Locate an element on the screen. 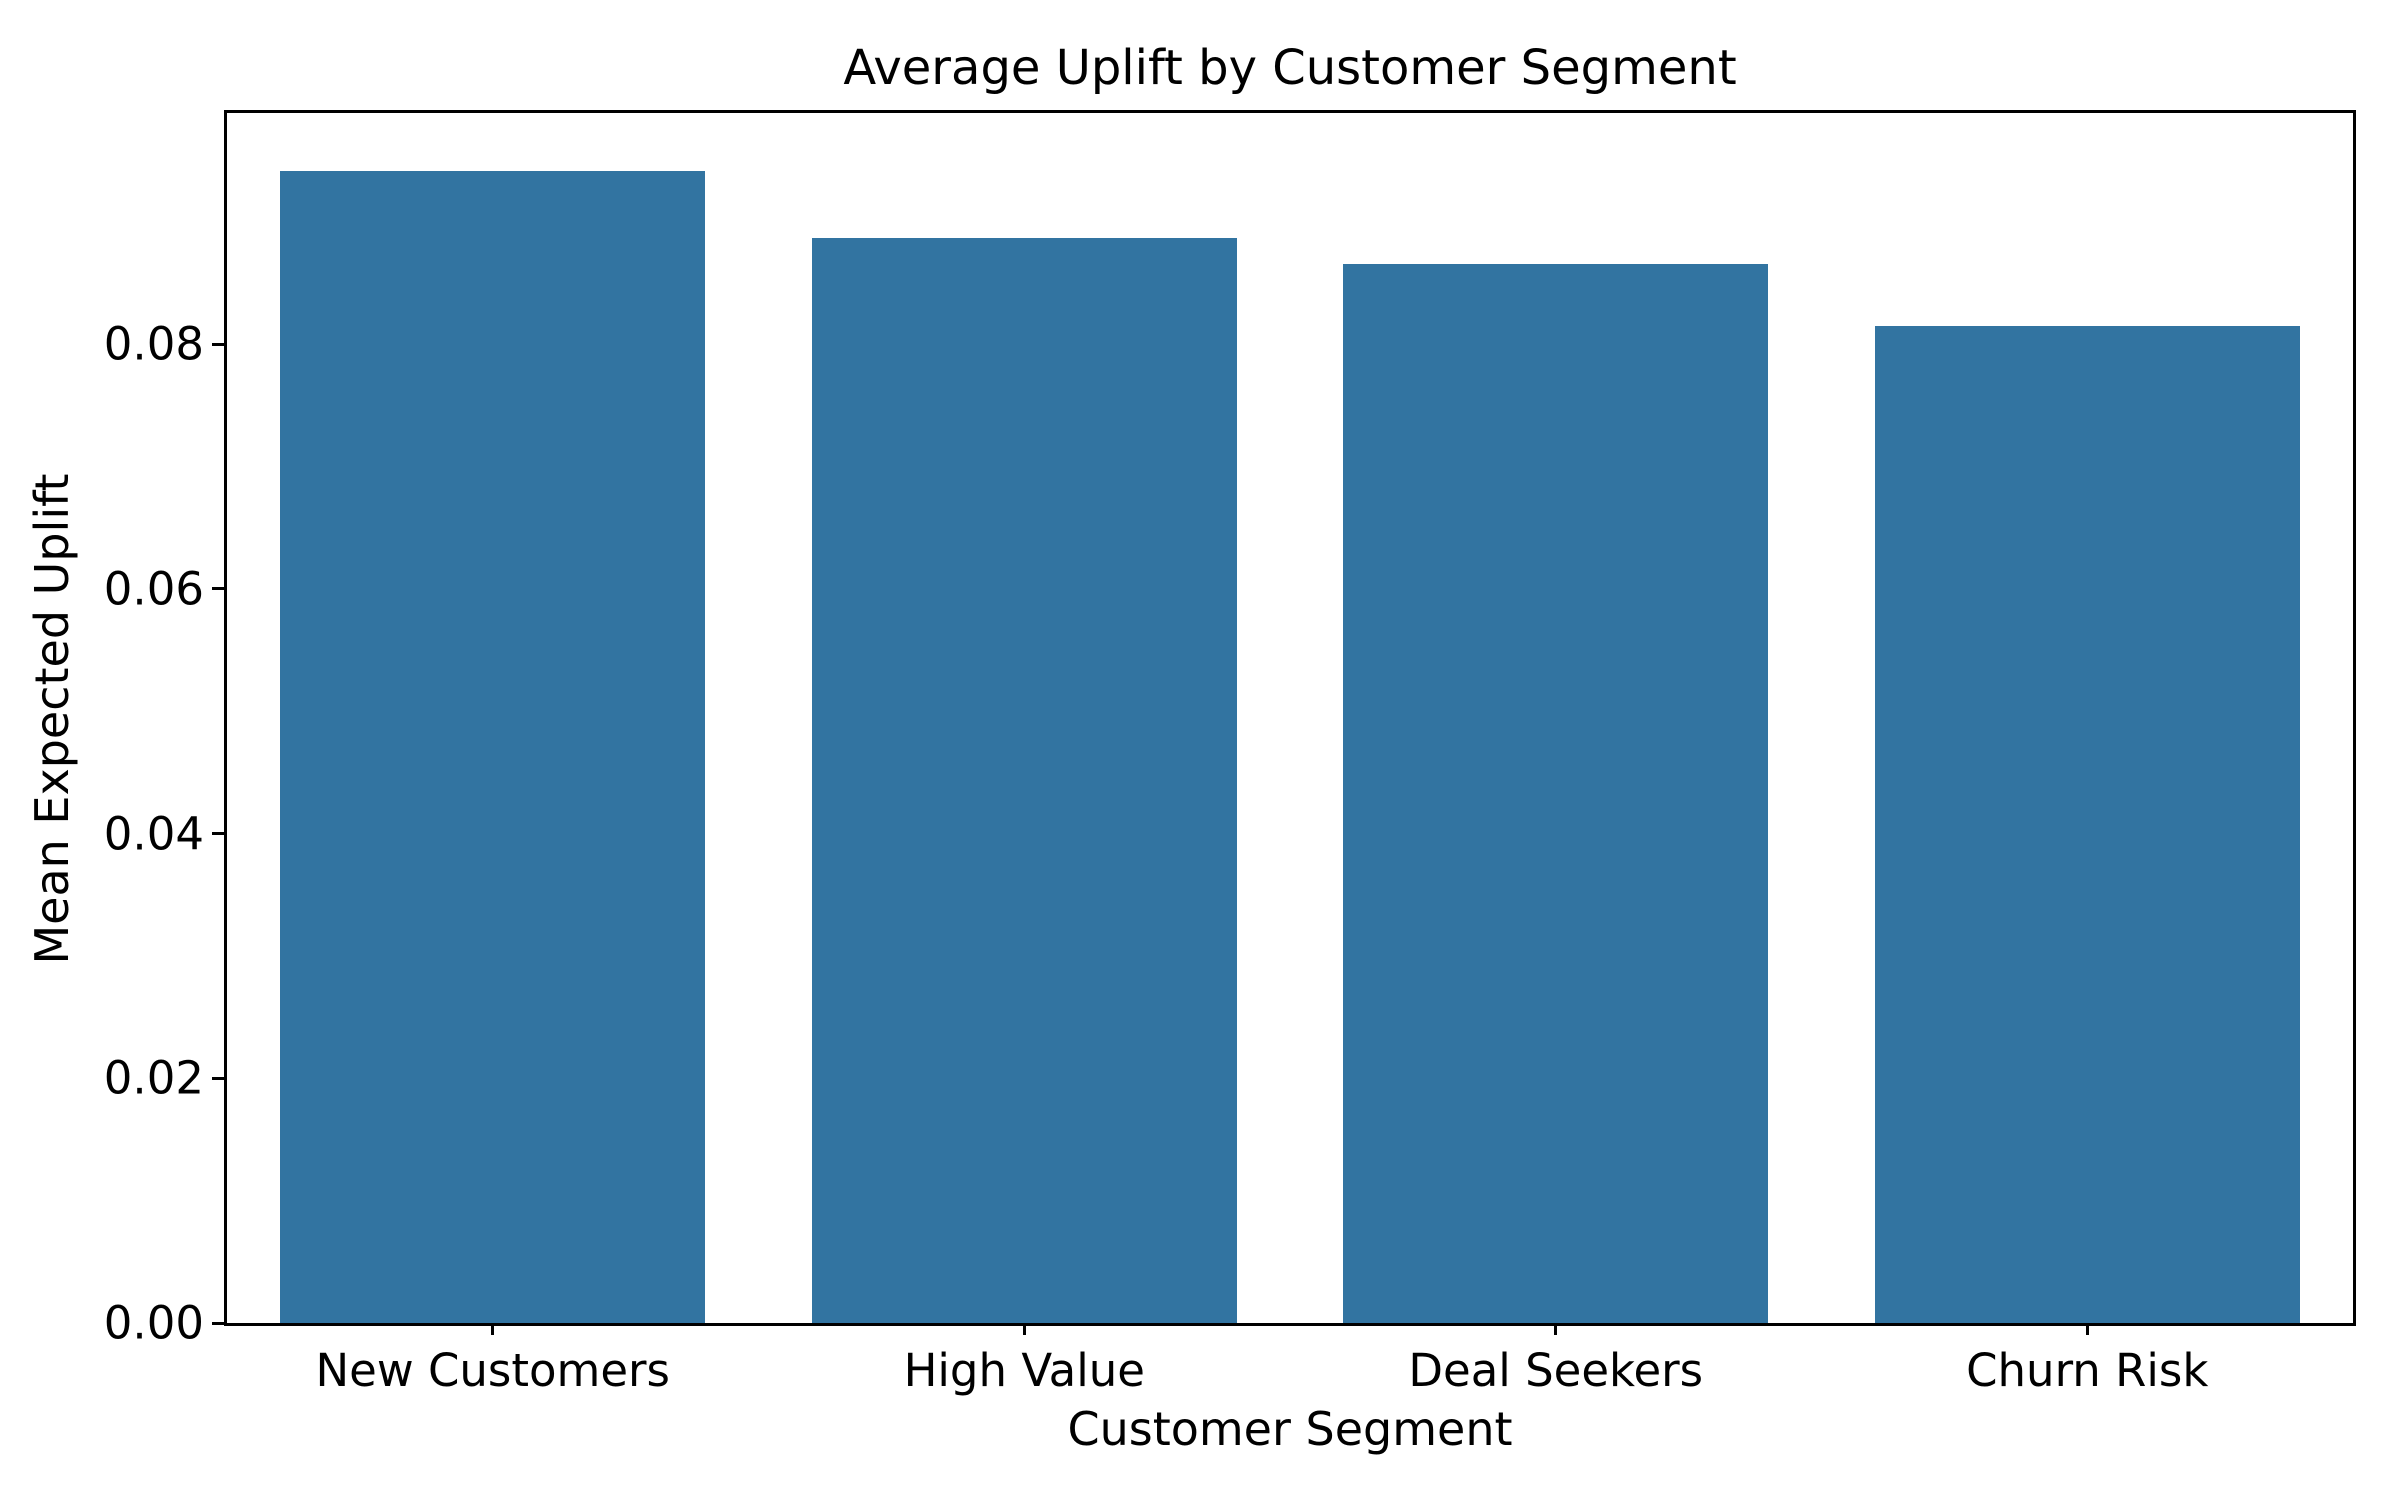 This screenshot has width=2400, height=1500. y-tick-label-0.00: 0.00 is located at coordinates (153, 1323).